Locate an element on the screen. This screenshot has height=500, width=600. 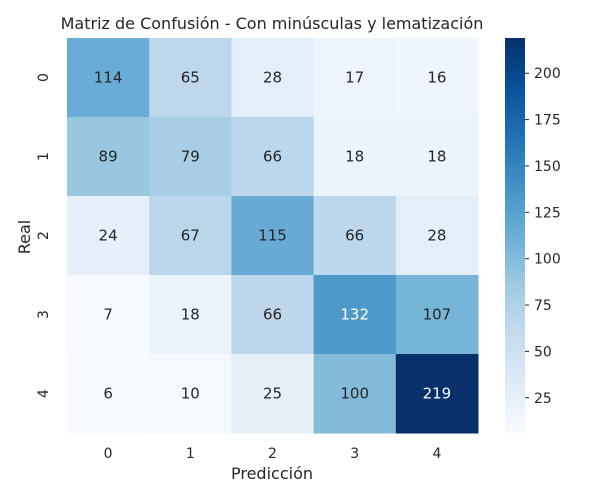
cell-value-label: 65 is located at coordinates (190, 78).